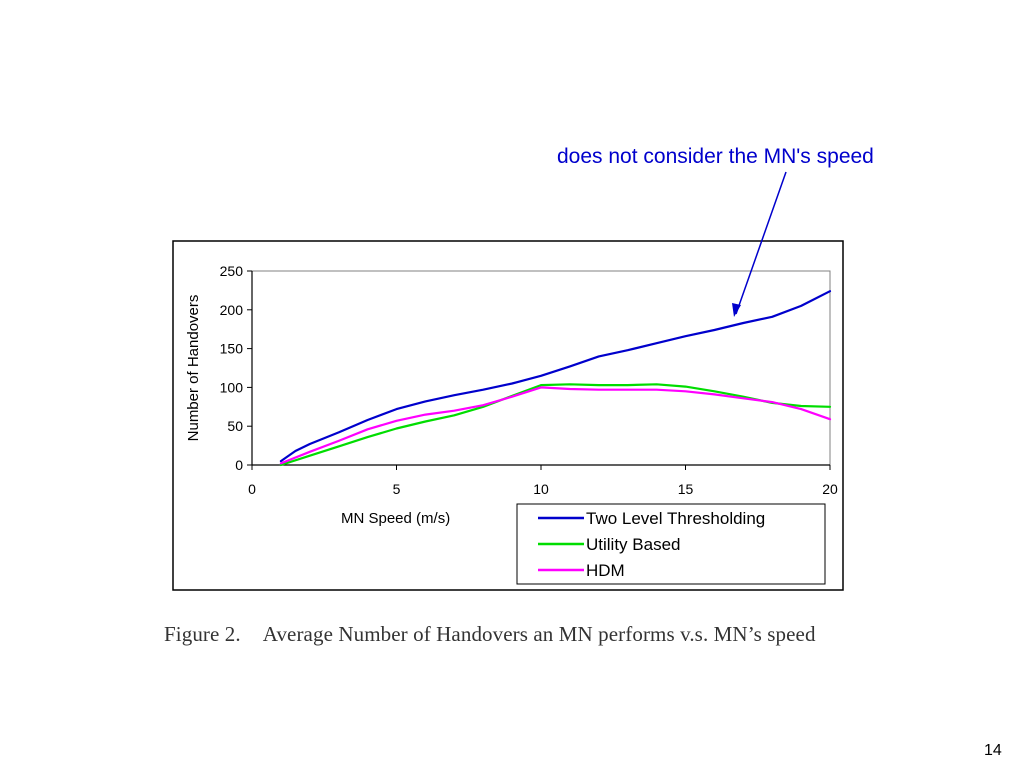  I want to click on x-tick-label: 15, so click(686, 489).